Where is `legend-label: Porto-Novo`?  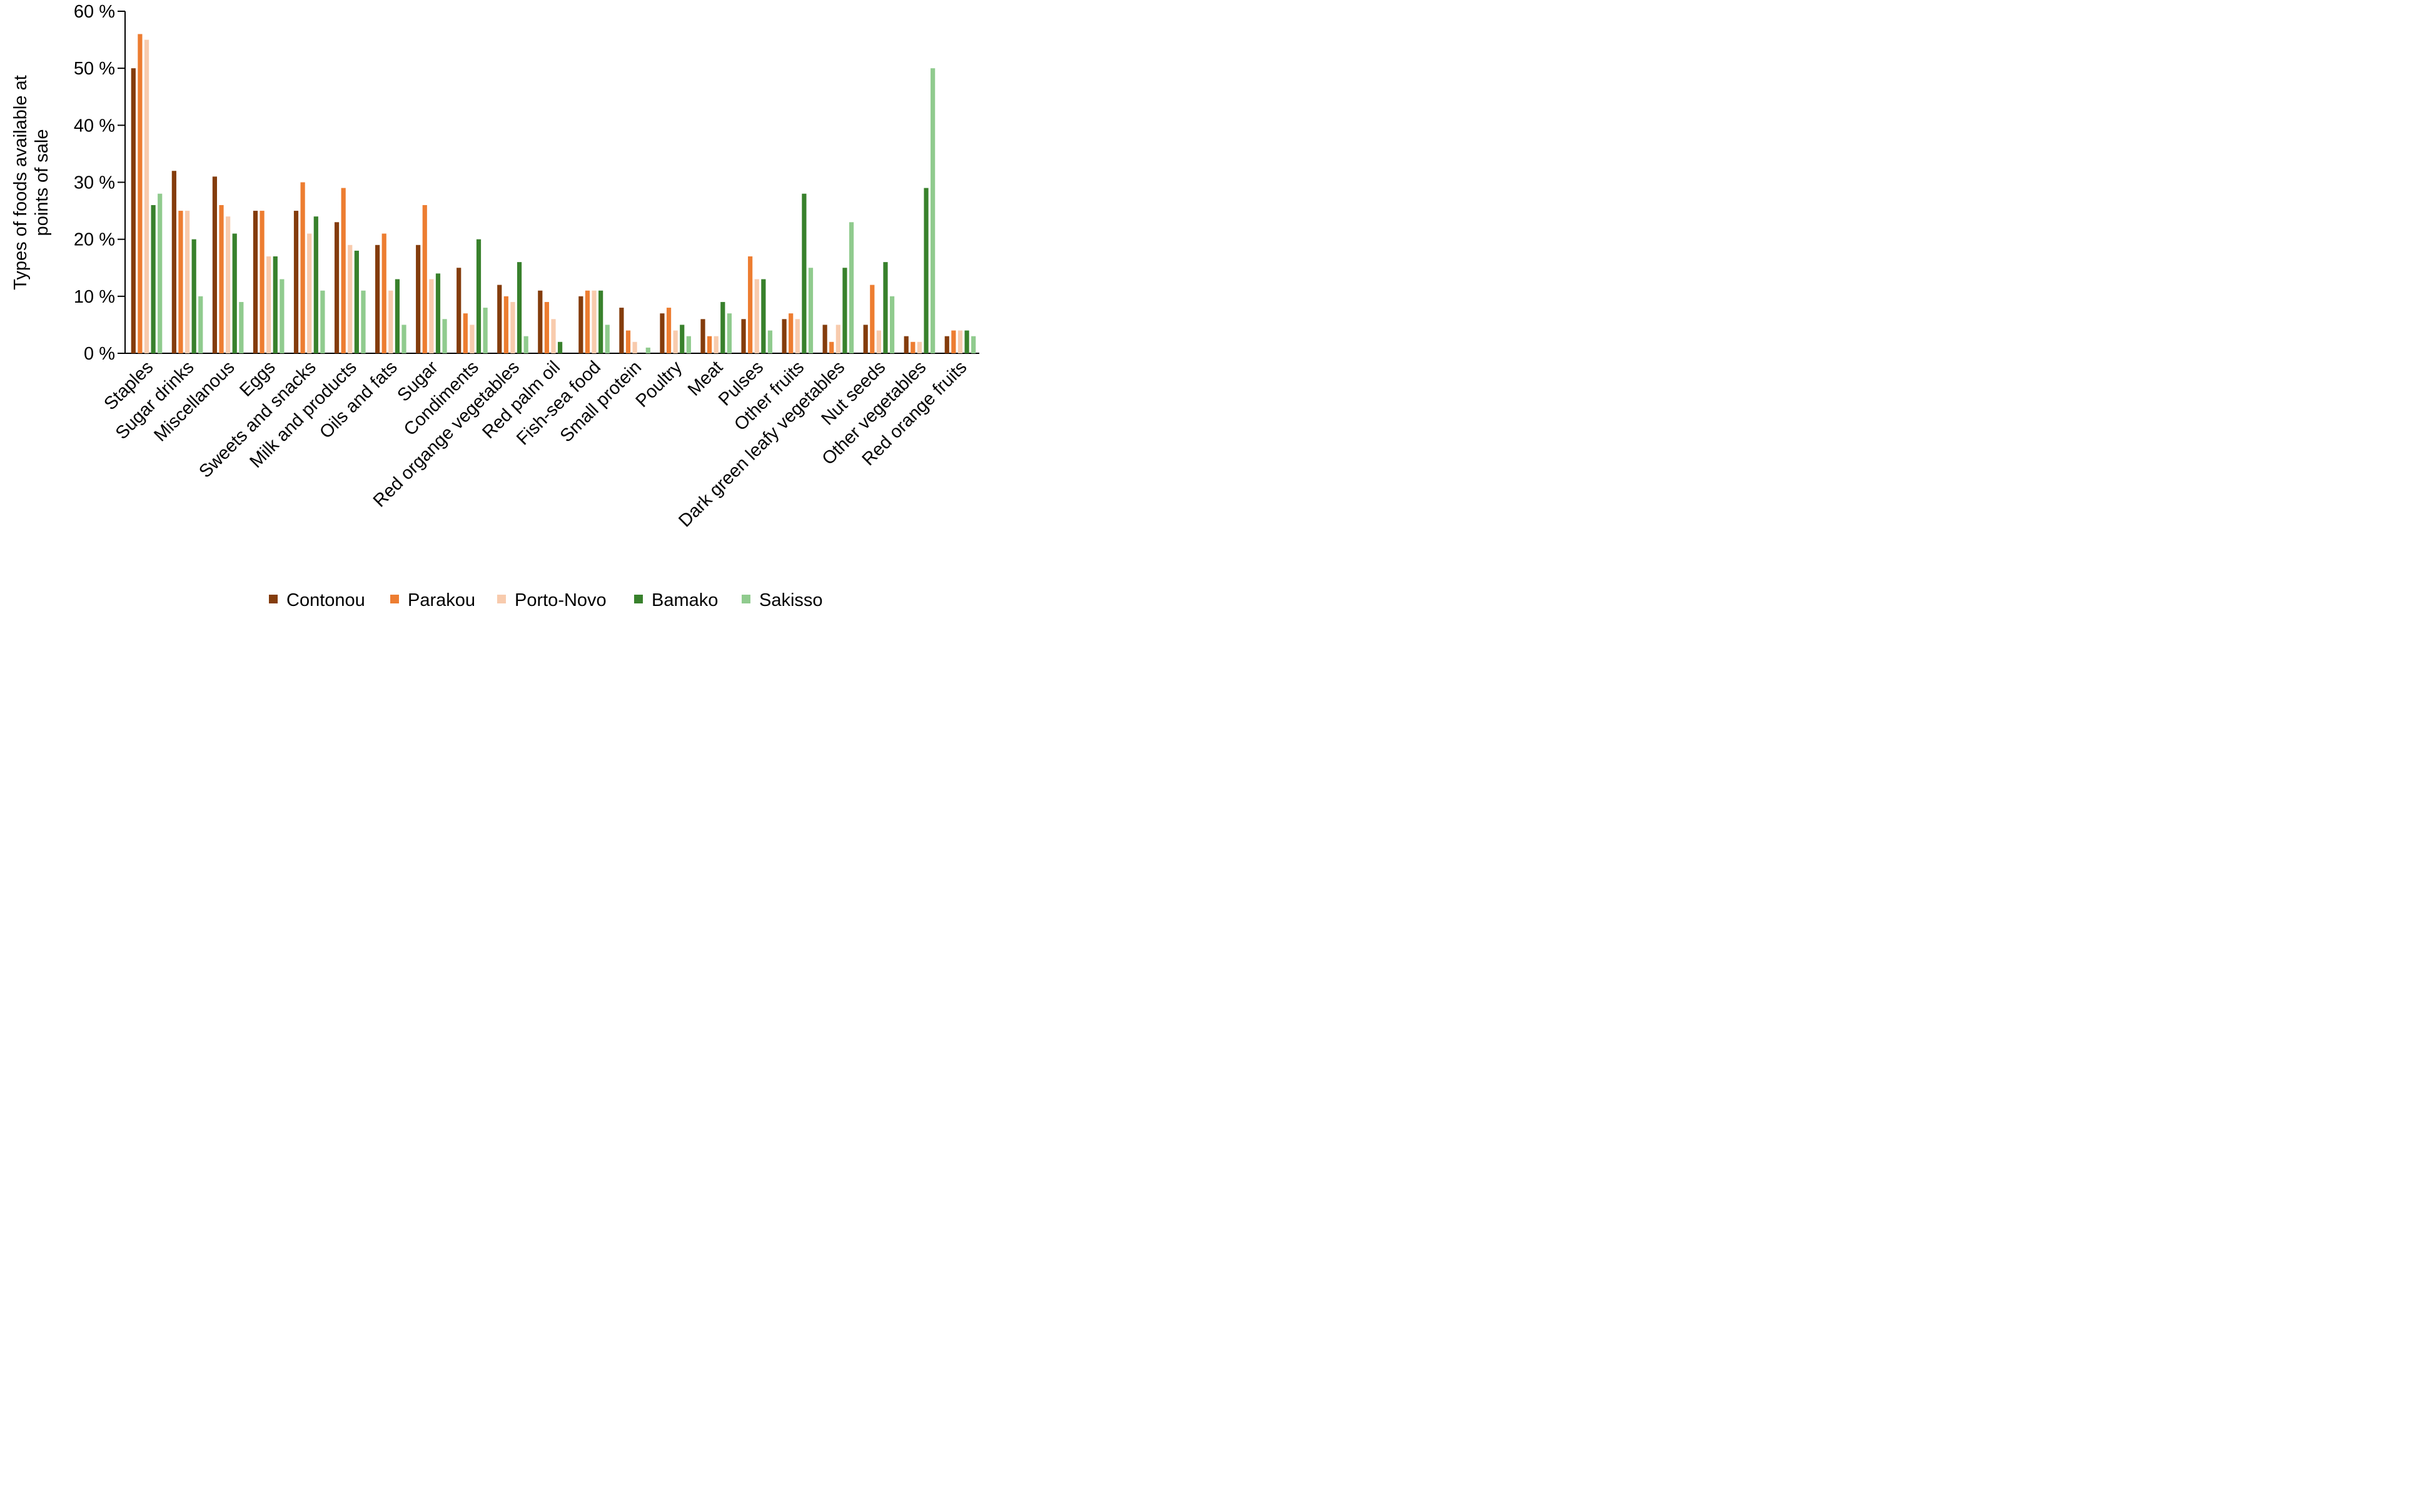
legend-label: Porto-Novo is located at coordinates (561, 600).